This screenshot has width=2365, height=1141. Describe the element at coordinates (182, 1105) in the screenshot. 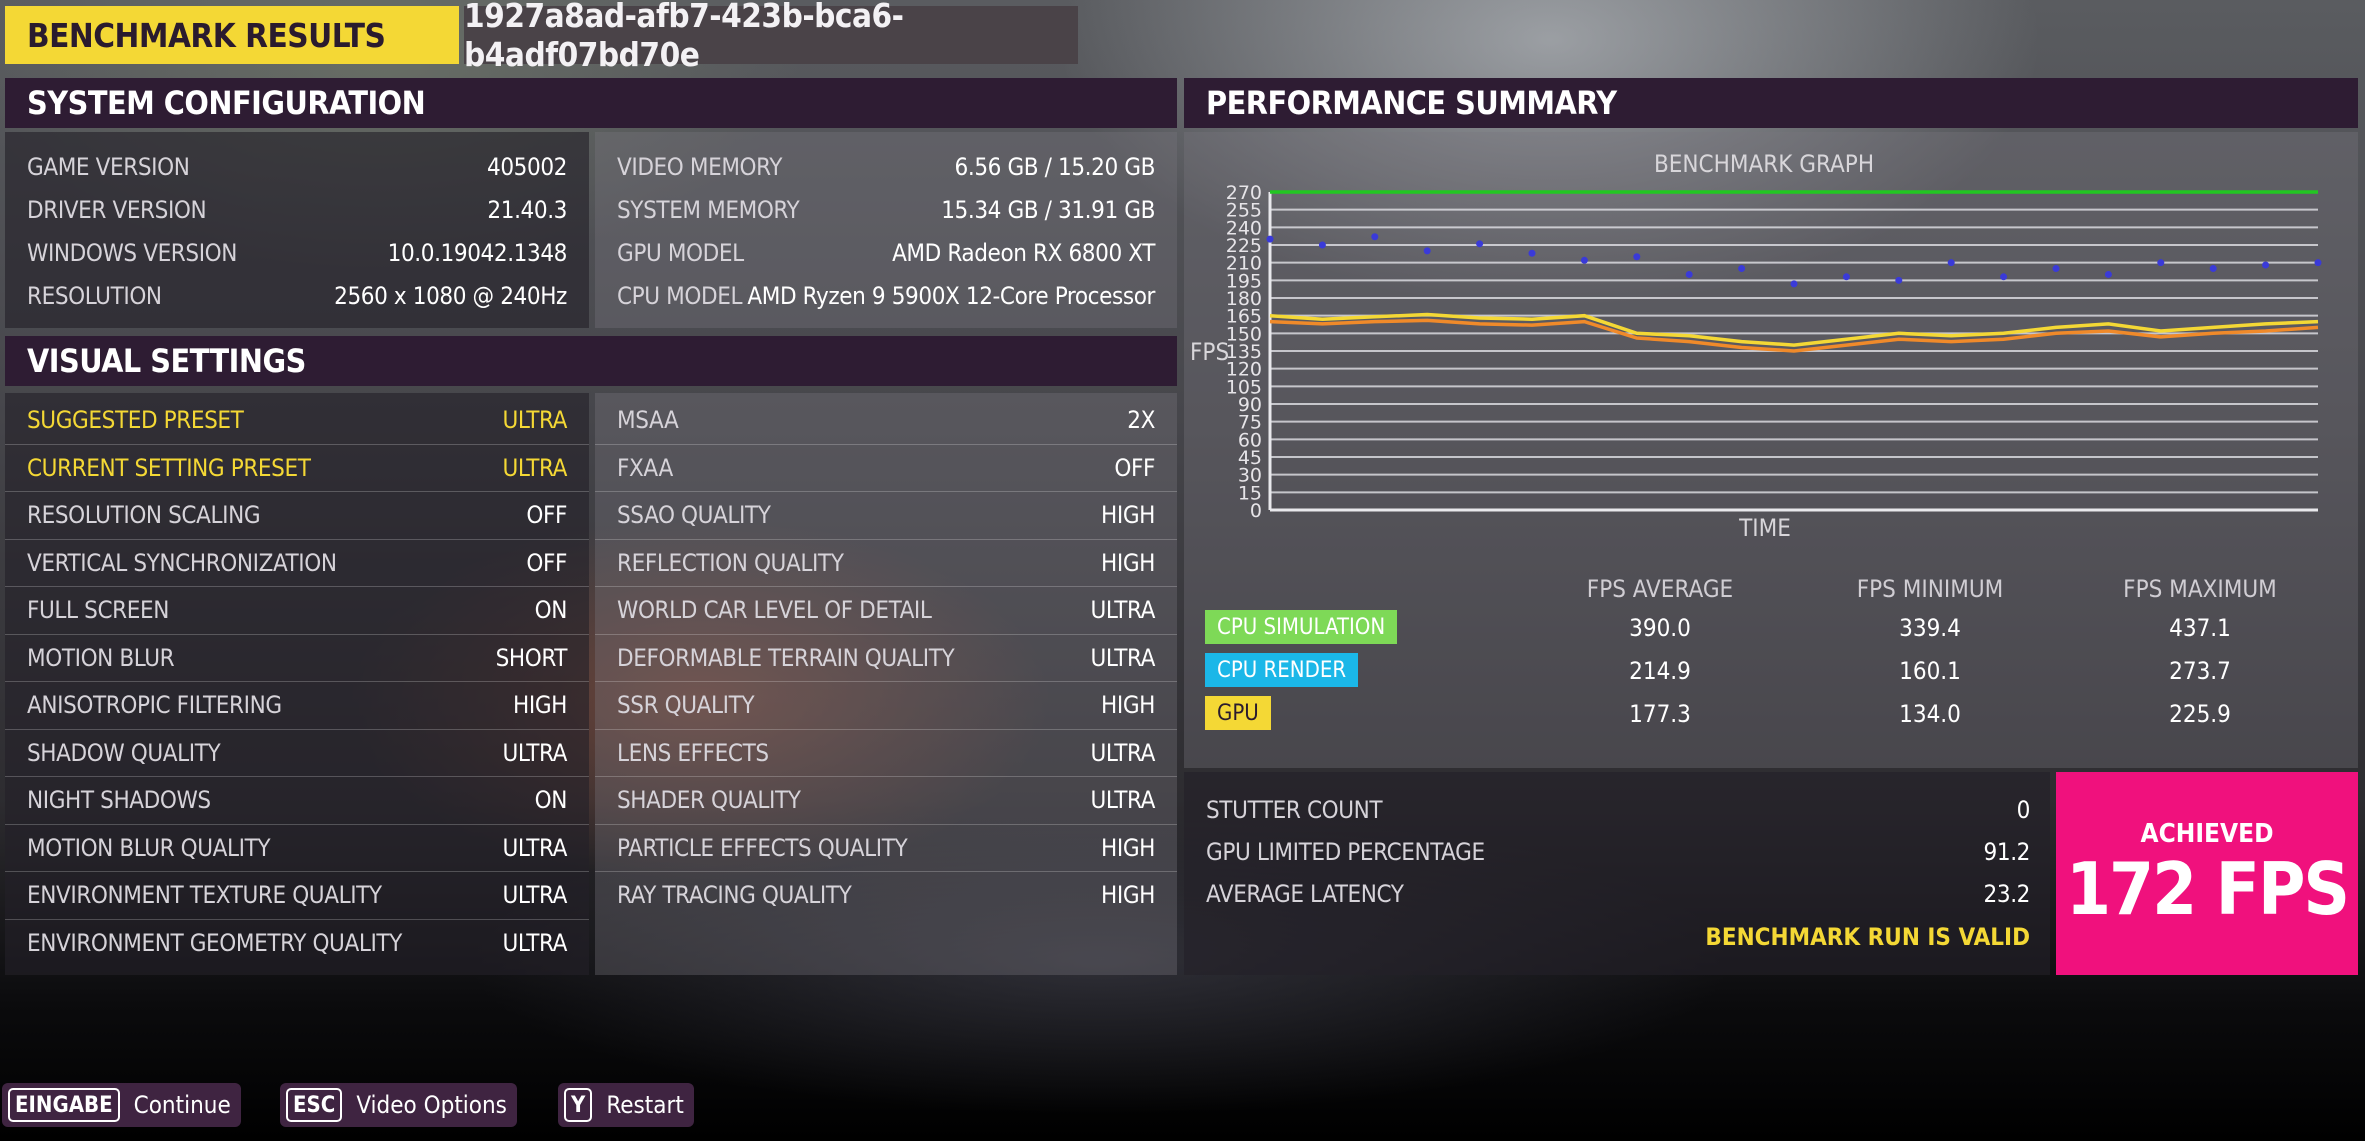

I see `continue-label: Continue` at that location.